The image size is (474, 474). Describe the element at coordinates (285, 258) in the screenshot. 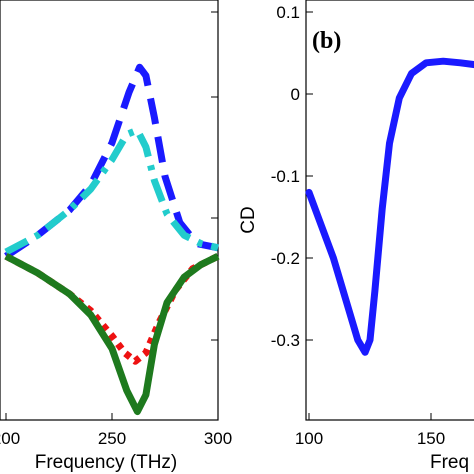

I see `panel-b-y-tick-label: -0.2` at that location.